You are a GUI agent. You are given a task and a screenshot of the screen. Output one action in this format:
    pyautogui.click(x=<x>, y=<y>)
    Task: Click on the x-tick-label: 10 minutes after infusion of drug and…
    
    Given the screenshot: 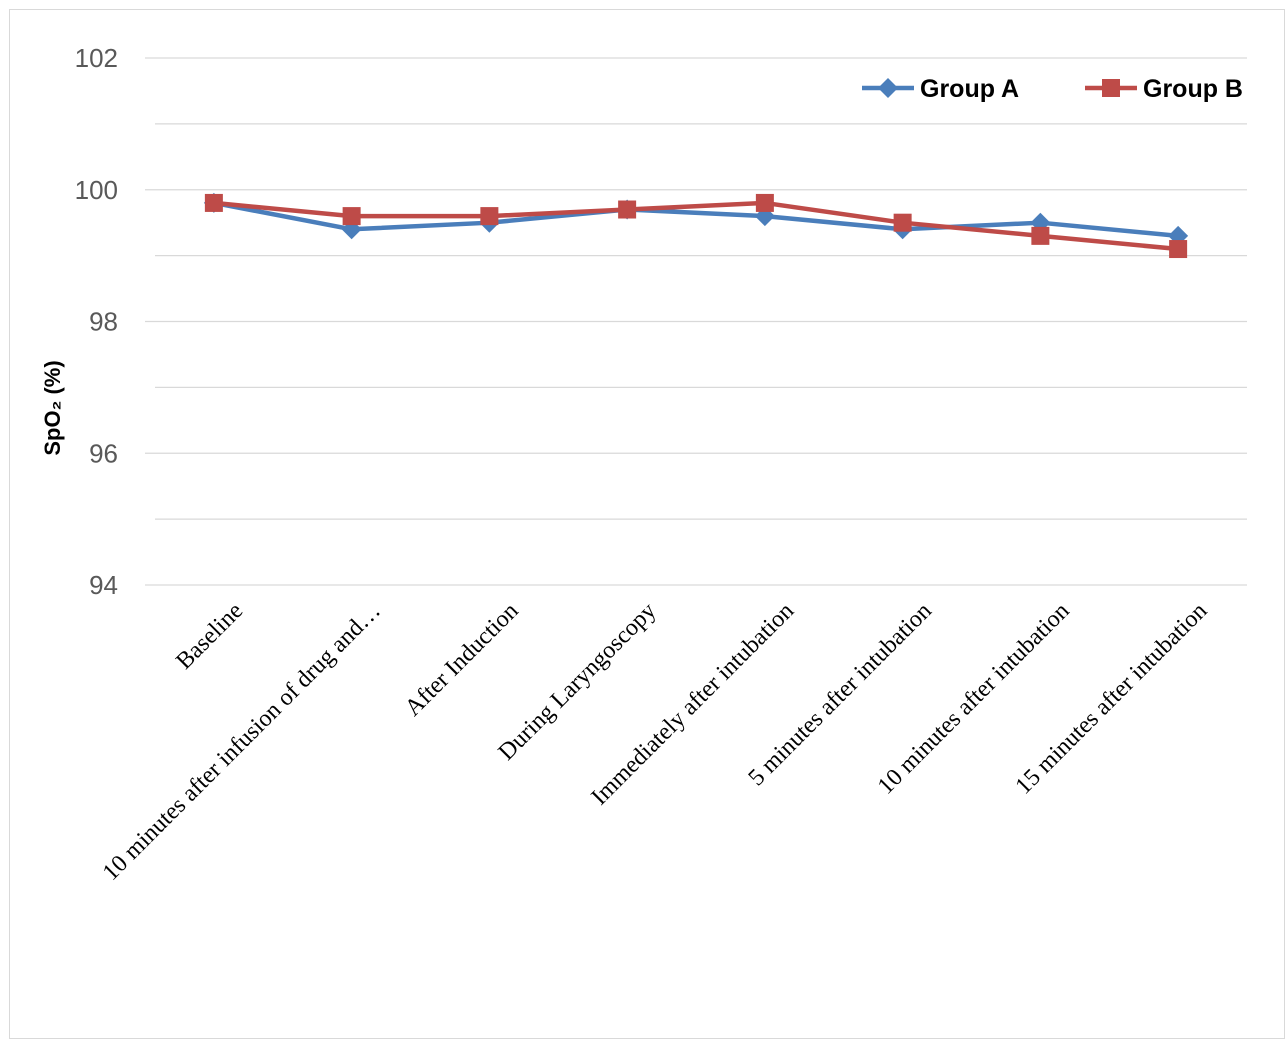 What is the action you would take?
    pyautogui.click(x=242, y=742)
    